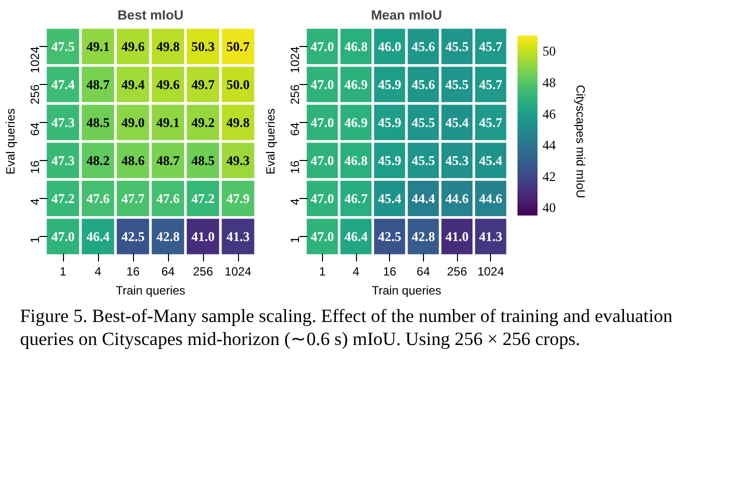 This screenshot has width=742, height=480. I want to click on x-tick-label: 64, so click(423, 271).